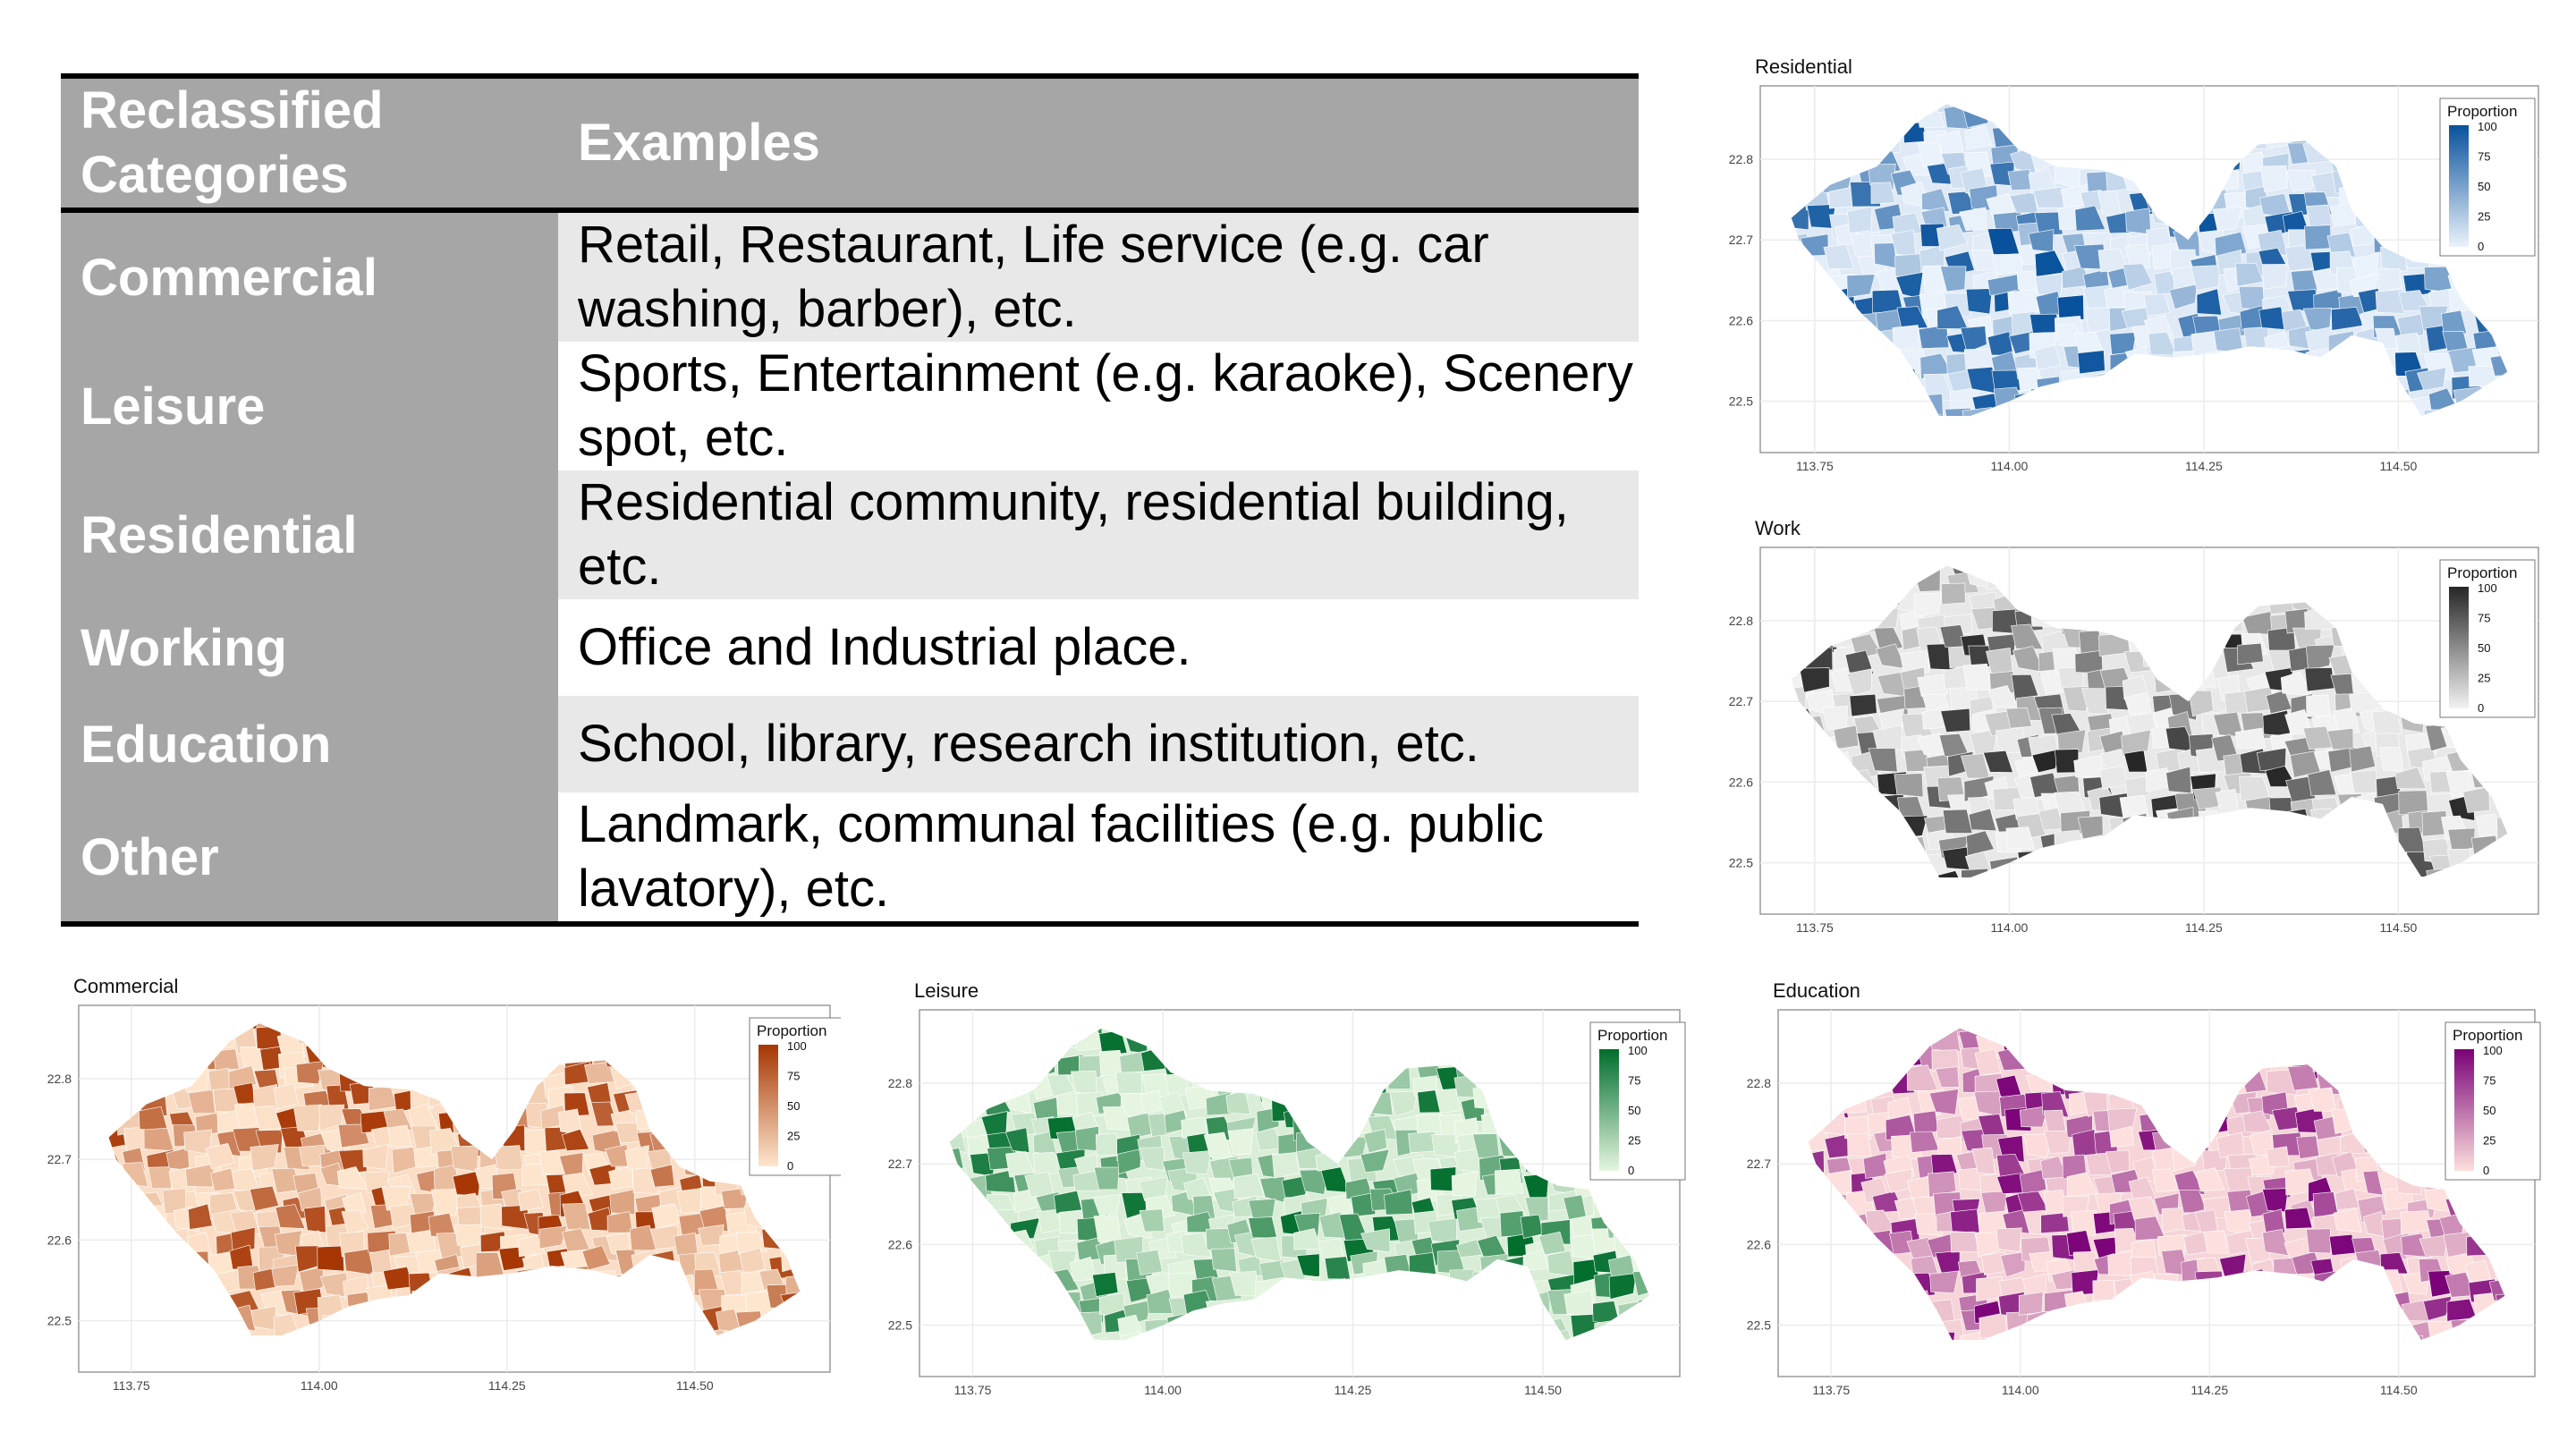 The width and height of the screenshot is (2576, 1449). I want to click on table-header-rule, so click(850, 210).